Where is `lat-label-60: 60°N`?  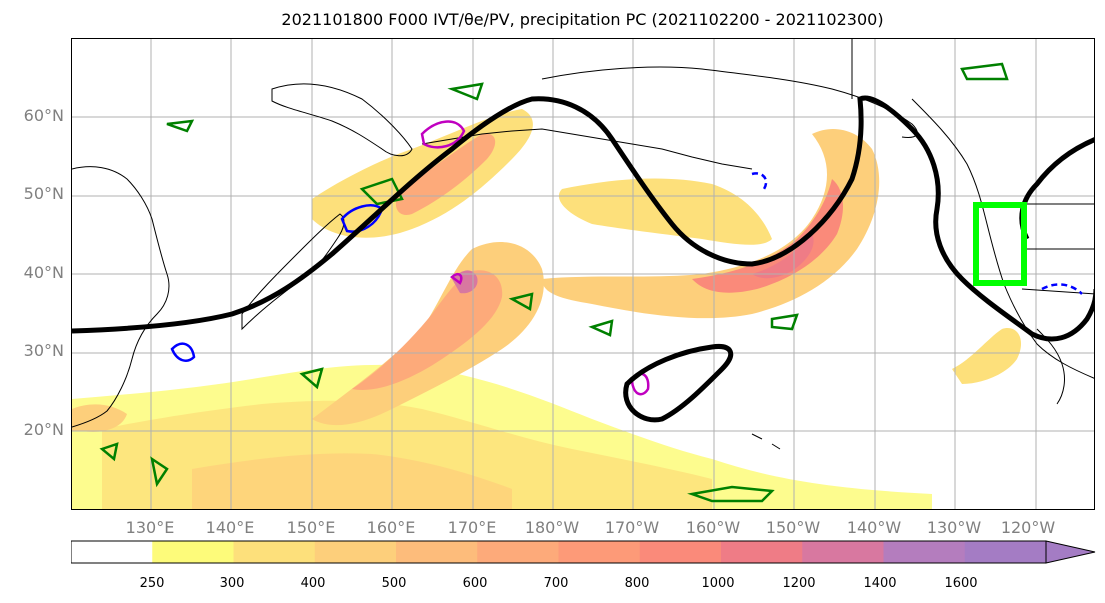 lat-label-60: 60°N is located at coordinates (43, 115).